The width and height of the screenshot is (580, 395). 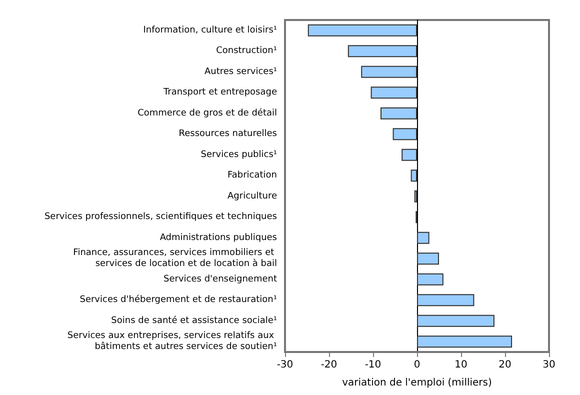 What do you see at coordinates (179, 300) in the screenshot?
I see `y-tick-label: Services d'hébergement et de restauration¹` at bounding box center [179, 300].